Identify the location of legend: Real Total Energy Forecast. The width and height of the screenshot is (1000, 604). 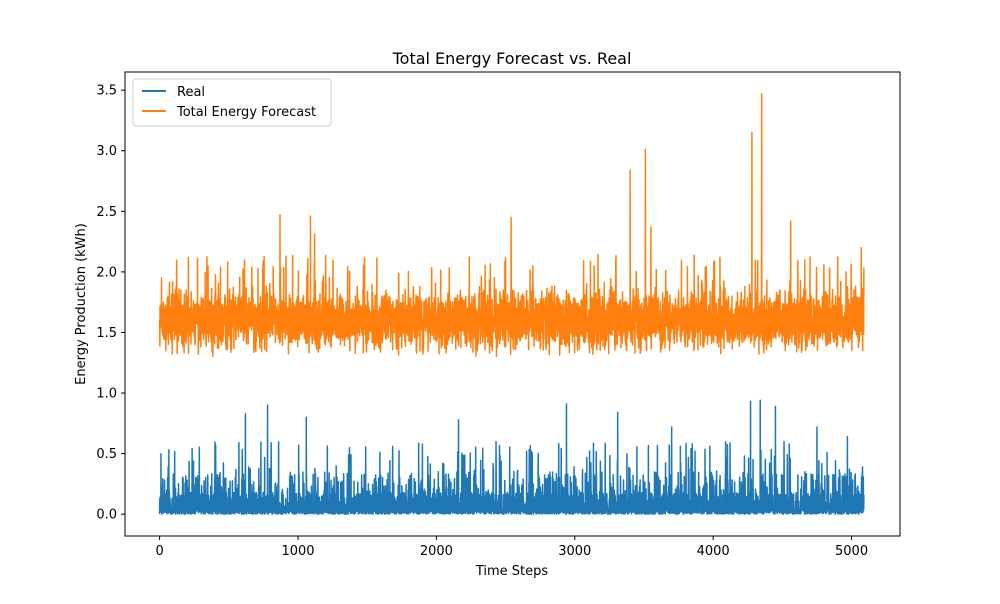
(232, 102).